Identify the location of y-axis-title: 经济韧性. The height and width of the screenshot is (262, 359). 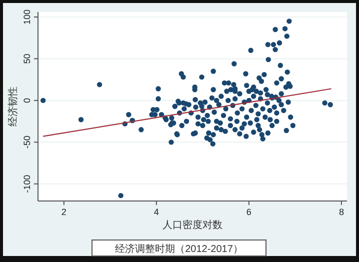
(13, 106).